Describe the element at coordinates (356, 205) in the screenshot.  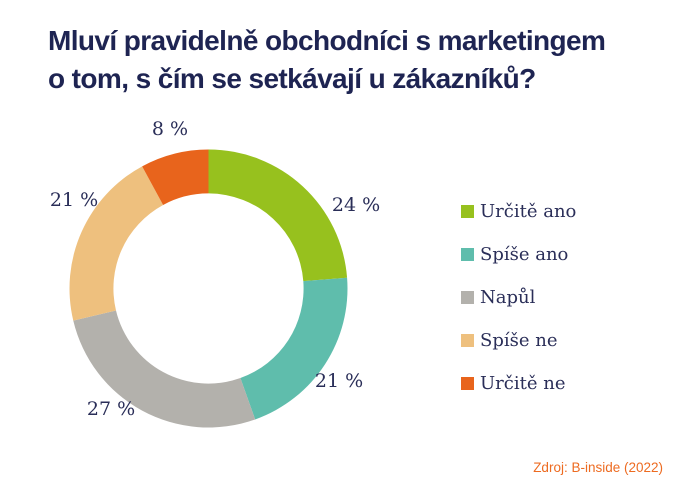
I see `pct-label-urcite-ano: 24 %` at that location.